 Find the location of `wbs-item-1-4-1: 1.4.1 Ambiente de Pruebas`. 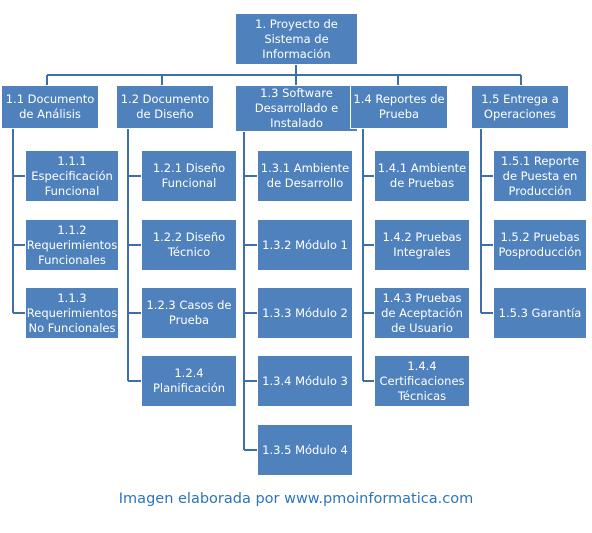

wbs-item-1-4-1: 1.4.1 Ambiente de Pruebas is located at coordinates (422, 176).